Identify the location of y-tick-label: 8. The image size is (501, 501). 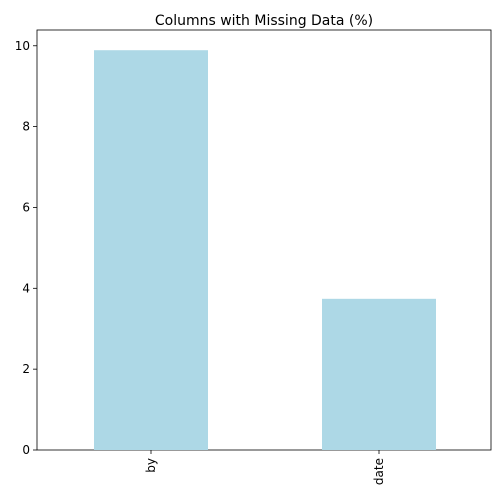
(26, 127).